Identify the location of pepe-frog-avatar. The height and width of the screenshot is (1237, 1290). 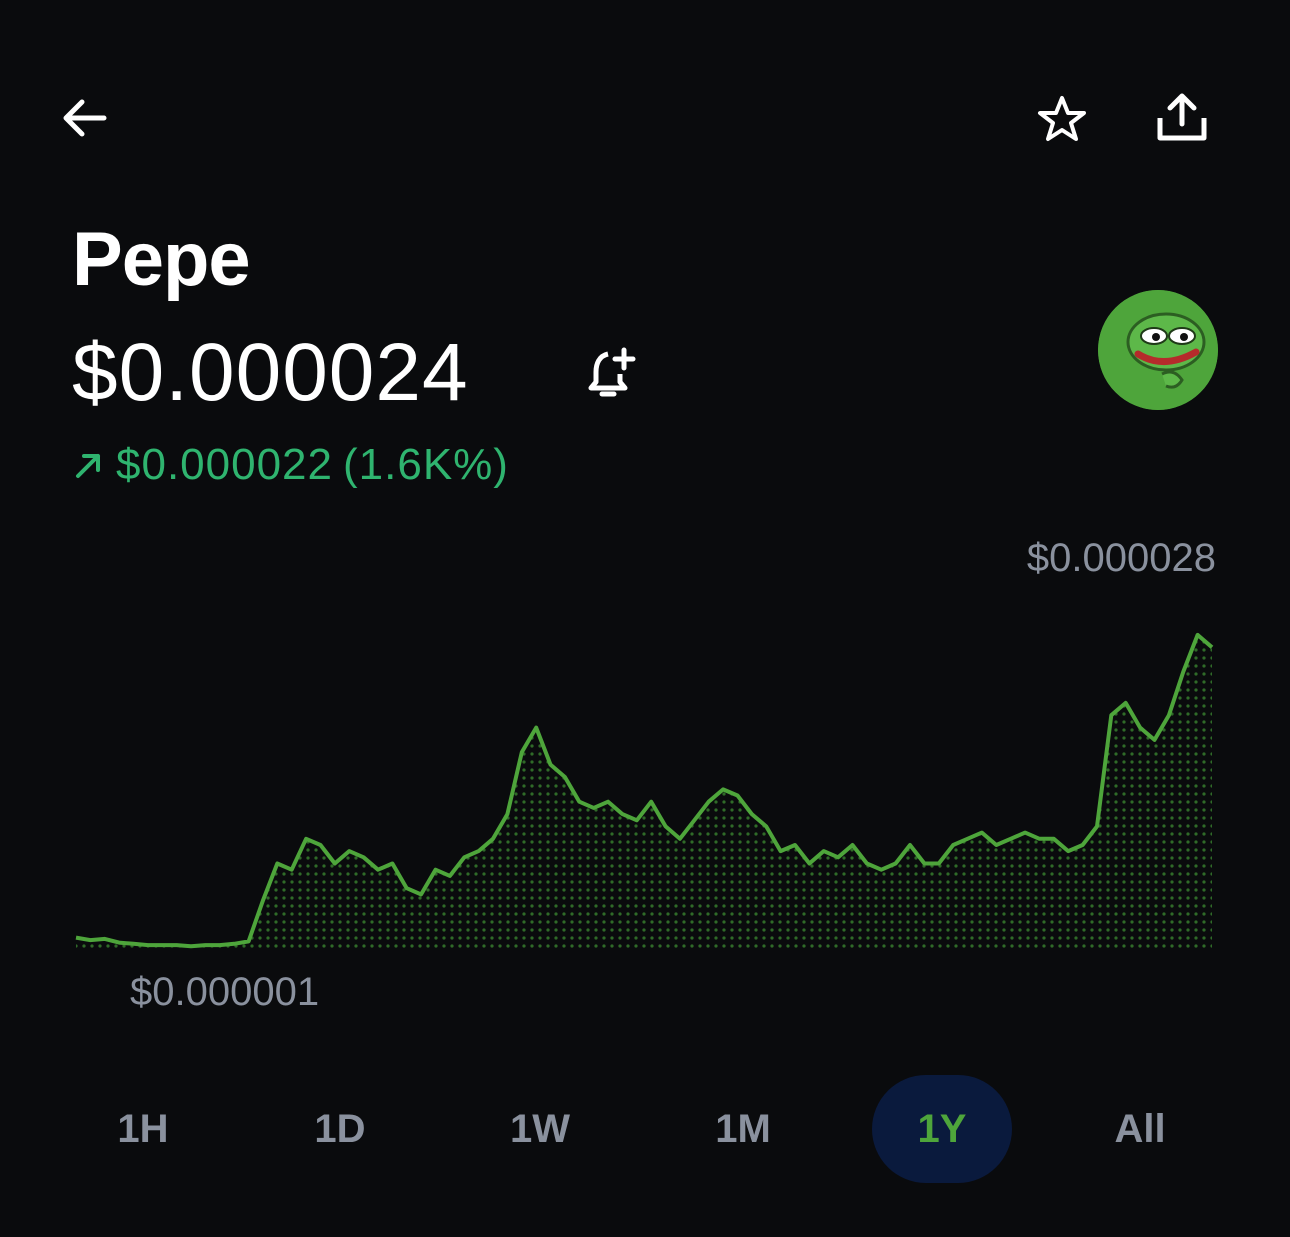
(1158, 350).